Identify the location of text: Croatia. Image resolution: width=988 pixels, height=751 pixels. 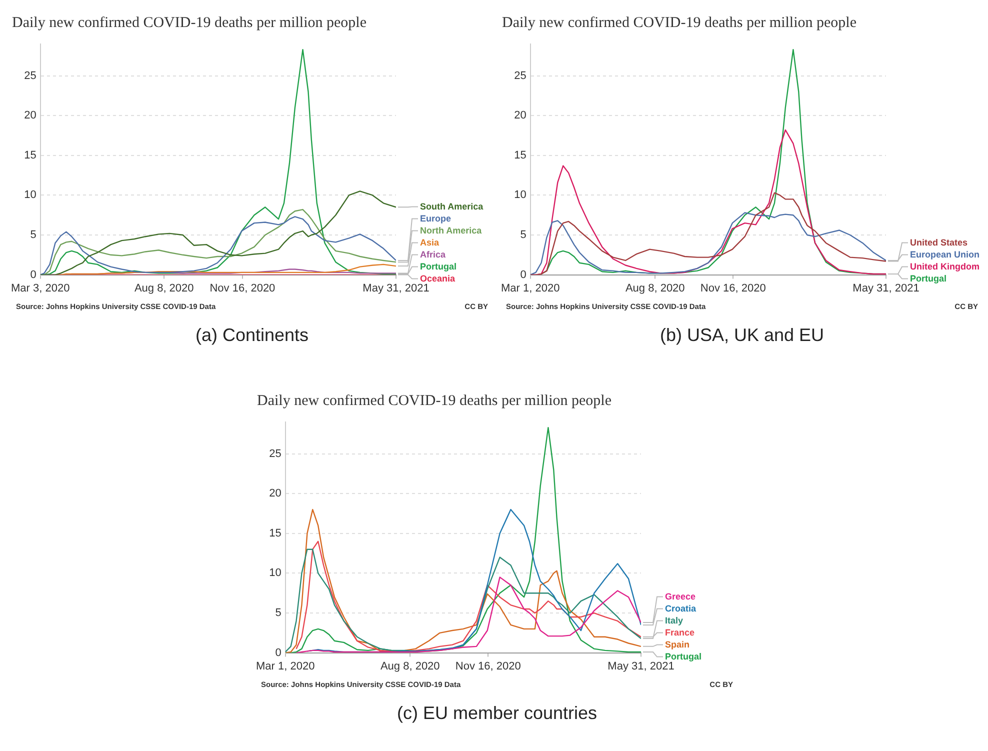
(681, 608).